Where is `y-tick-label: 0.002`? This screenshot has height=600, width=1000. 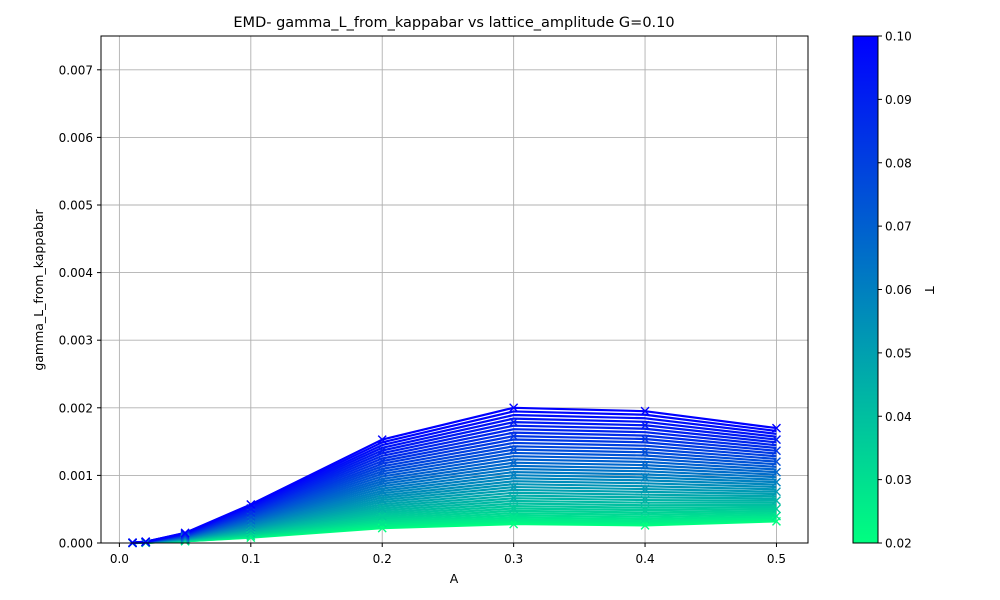 y-tick-label: 0.002 is located at coordinates (76, 408).